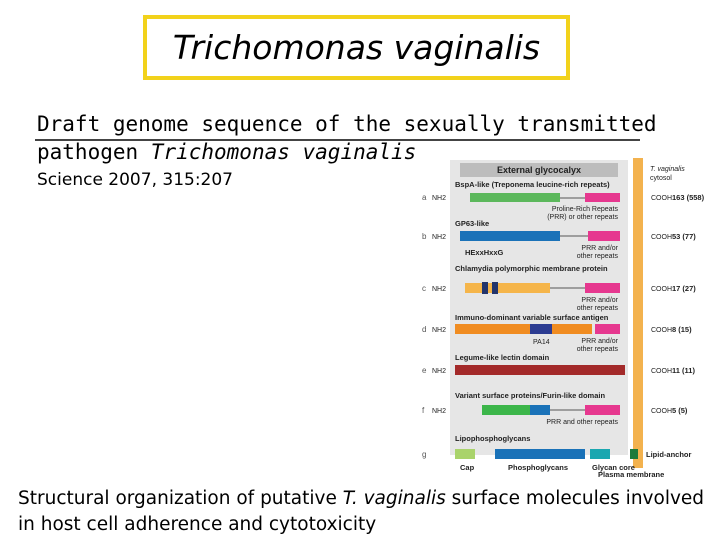  I want to click on row-letter: d, so click(424, 329).